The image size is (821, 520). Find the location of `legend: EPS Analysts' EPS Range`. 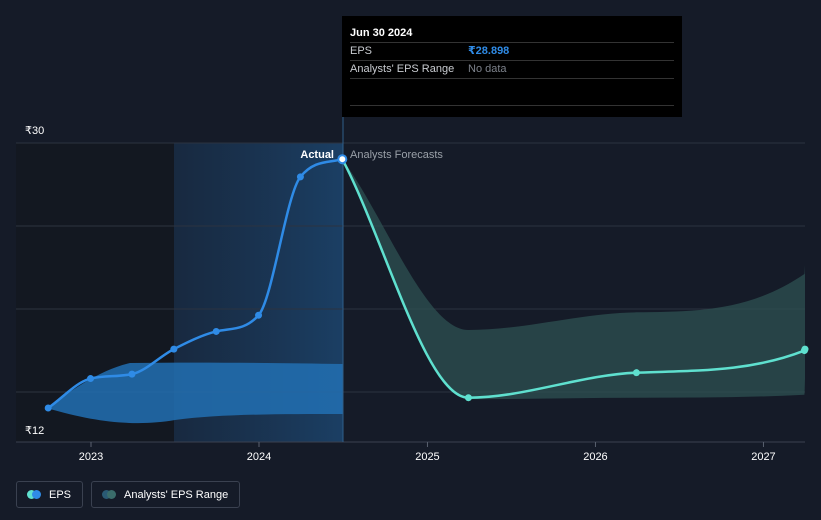

legend: EPS Analysts' EPS Range is located at coordinates (128, 494).